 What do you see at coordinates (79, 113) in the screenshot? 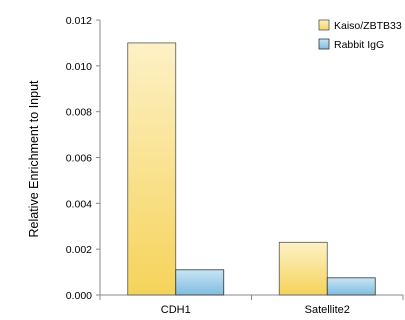
I see `y-tick-label: 0.008` at bounding box center [79, 113].